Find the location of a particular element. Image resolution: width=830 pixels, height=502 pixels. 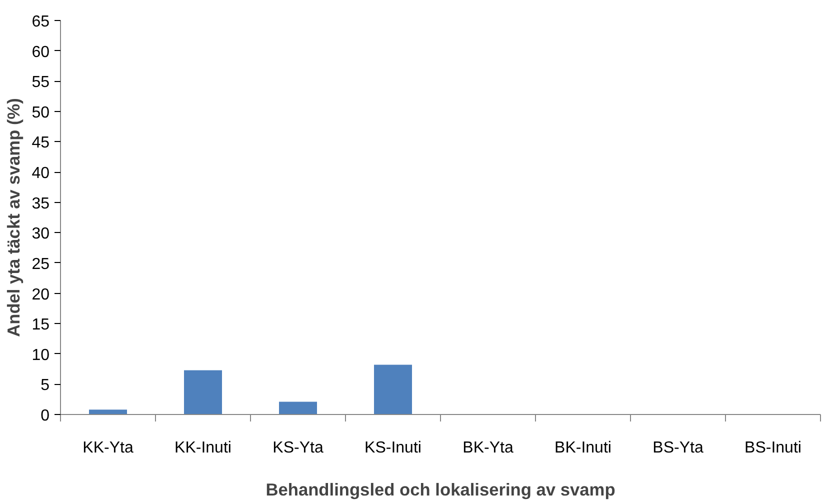

x-tick-label: KK-Yta is located at coordinates (108, 448).